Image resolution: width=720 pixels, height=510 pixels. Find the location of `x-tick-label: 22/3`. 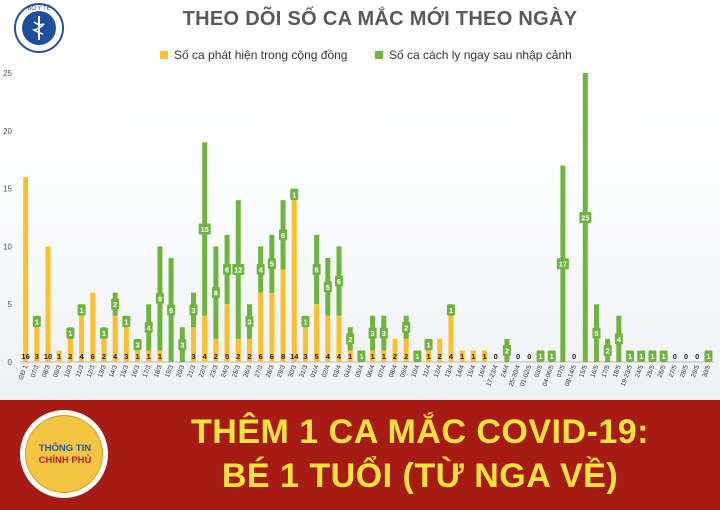

x-tick-label: 22/3 is located at coordinates (203, 371).